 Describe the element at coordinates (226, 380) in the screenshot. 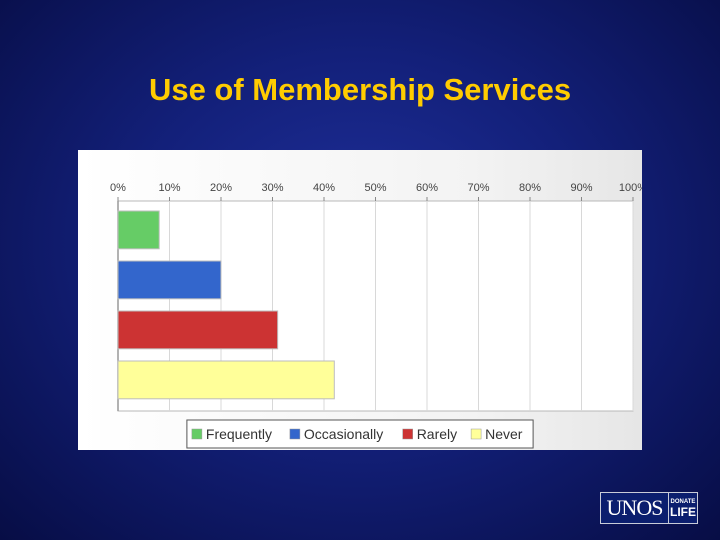

I see `bar-never` at that location.